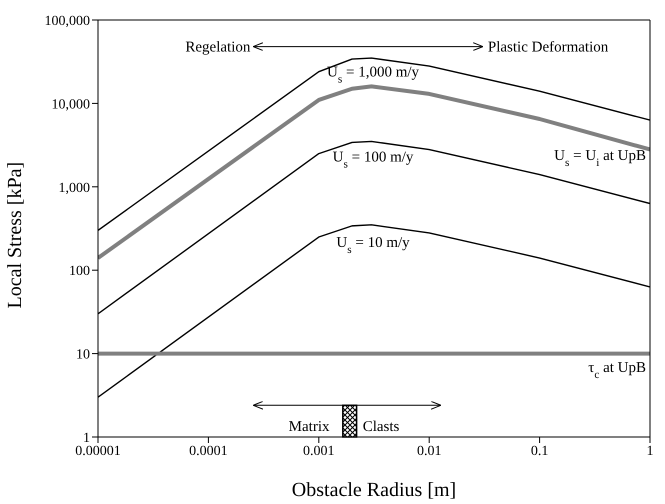 This screenshot has height=504, width=665. Describe the element at coordinates (319, 451) in the screenshot. I see `x-tick-label: 0.001` at that location.